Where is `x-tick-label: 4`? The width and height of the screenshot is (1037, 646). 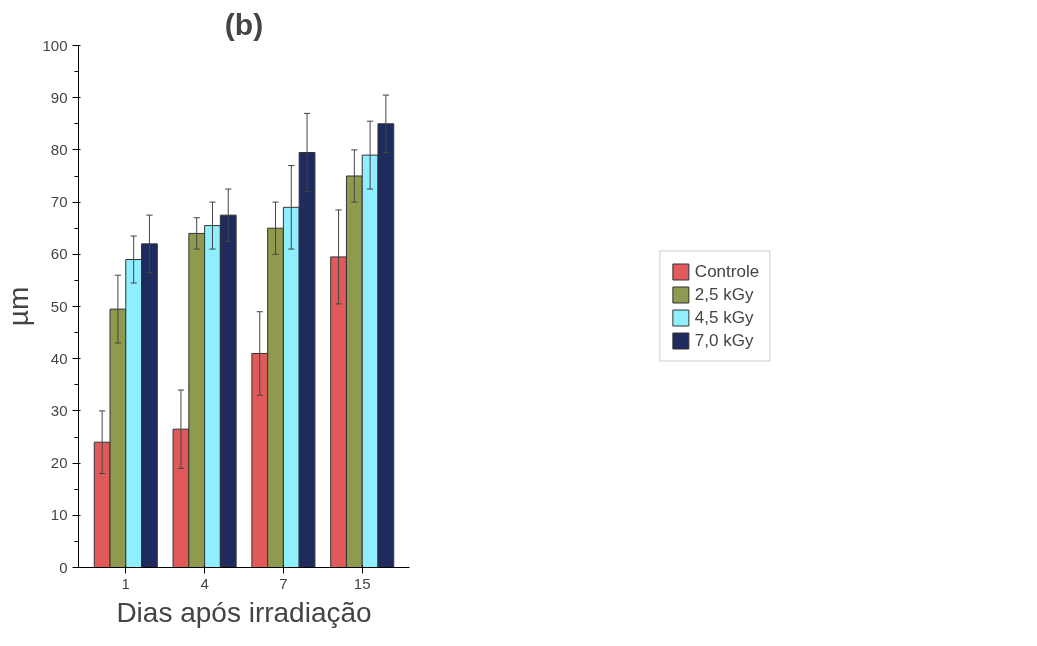 x-tick-label: 4 is located at coordinates (204, 583).